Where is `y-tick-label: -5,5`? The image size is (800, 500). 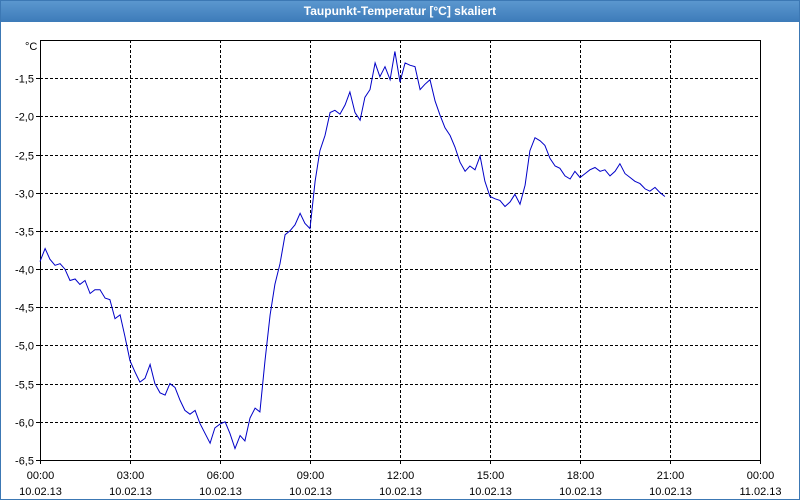
y-tick-label: -5,5 is located at coordinates (24, 386).